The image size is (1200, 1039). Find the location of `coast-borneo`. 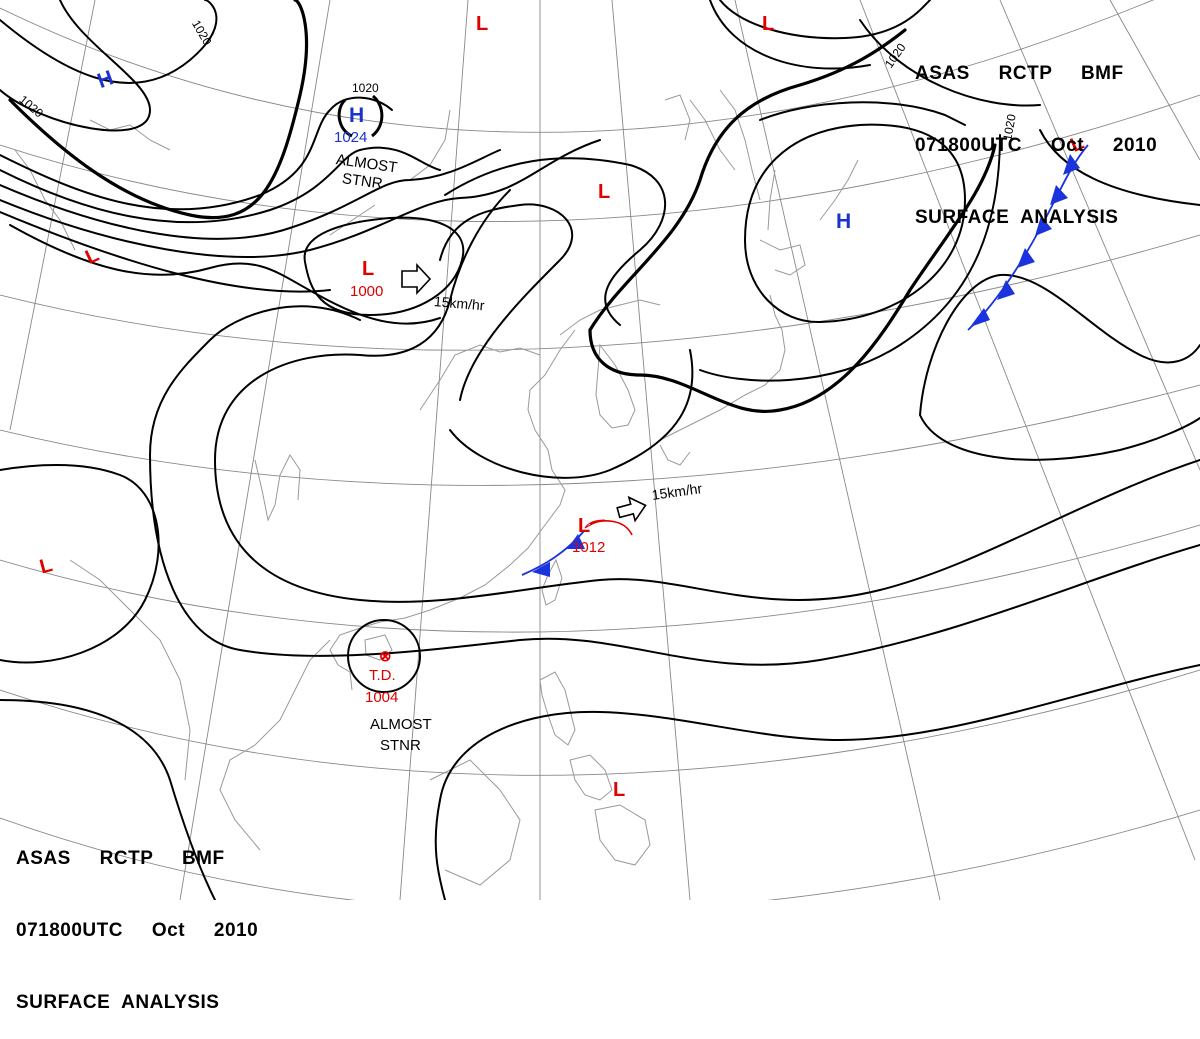

coast-borneo is located at coordinates (475, 822).